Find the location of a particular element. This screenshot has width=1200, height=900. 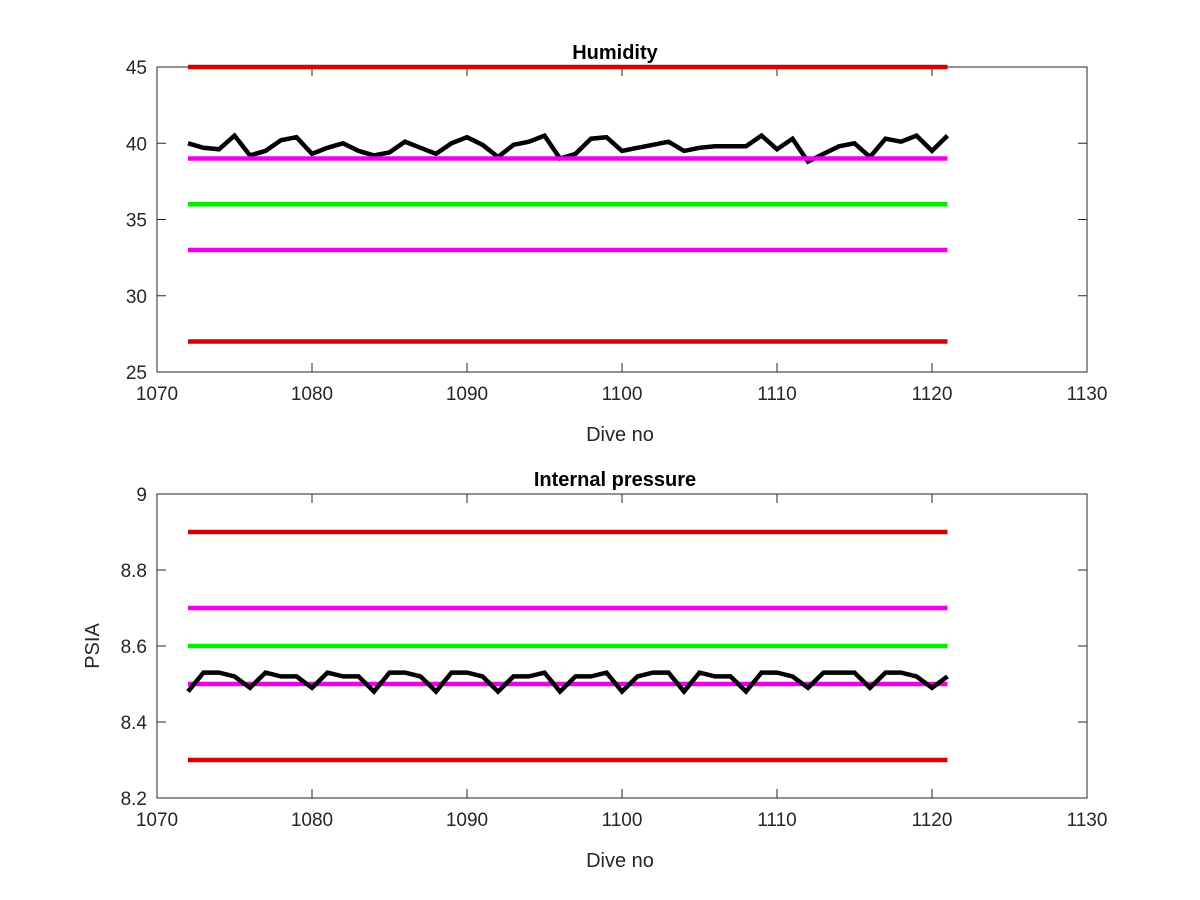

y-tick-label: 8.4 is located at coordinates (134, 723).